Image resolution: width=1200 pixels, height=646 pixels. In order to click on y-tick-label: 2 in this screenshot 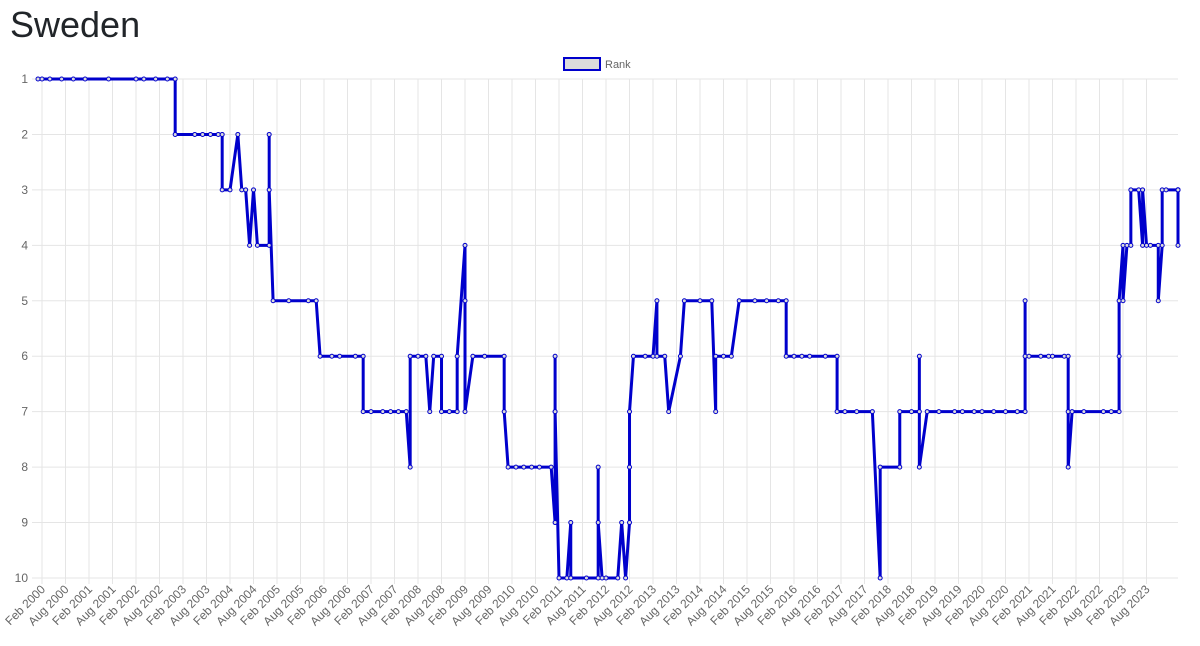, I will do `click(24, 134)`.